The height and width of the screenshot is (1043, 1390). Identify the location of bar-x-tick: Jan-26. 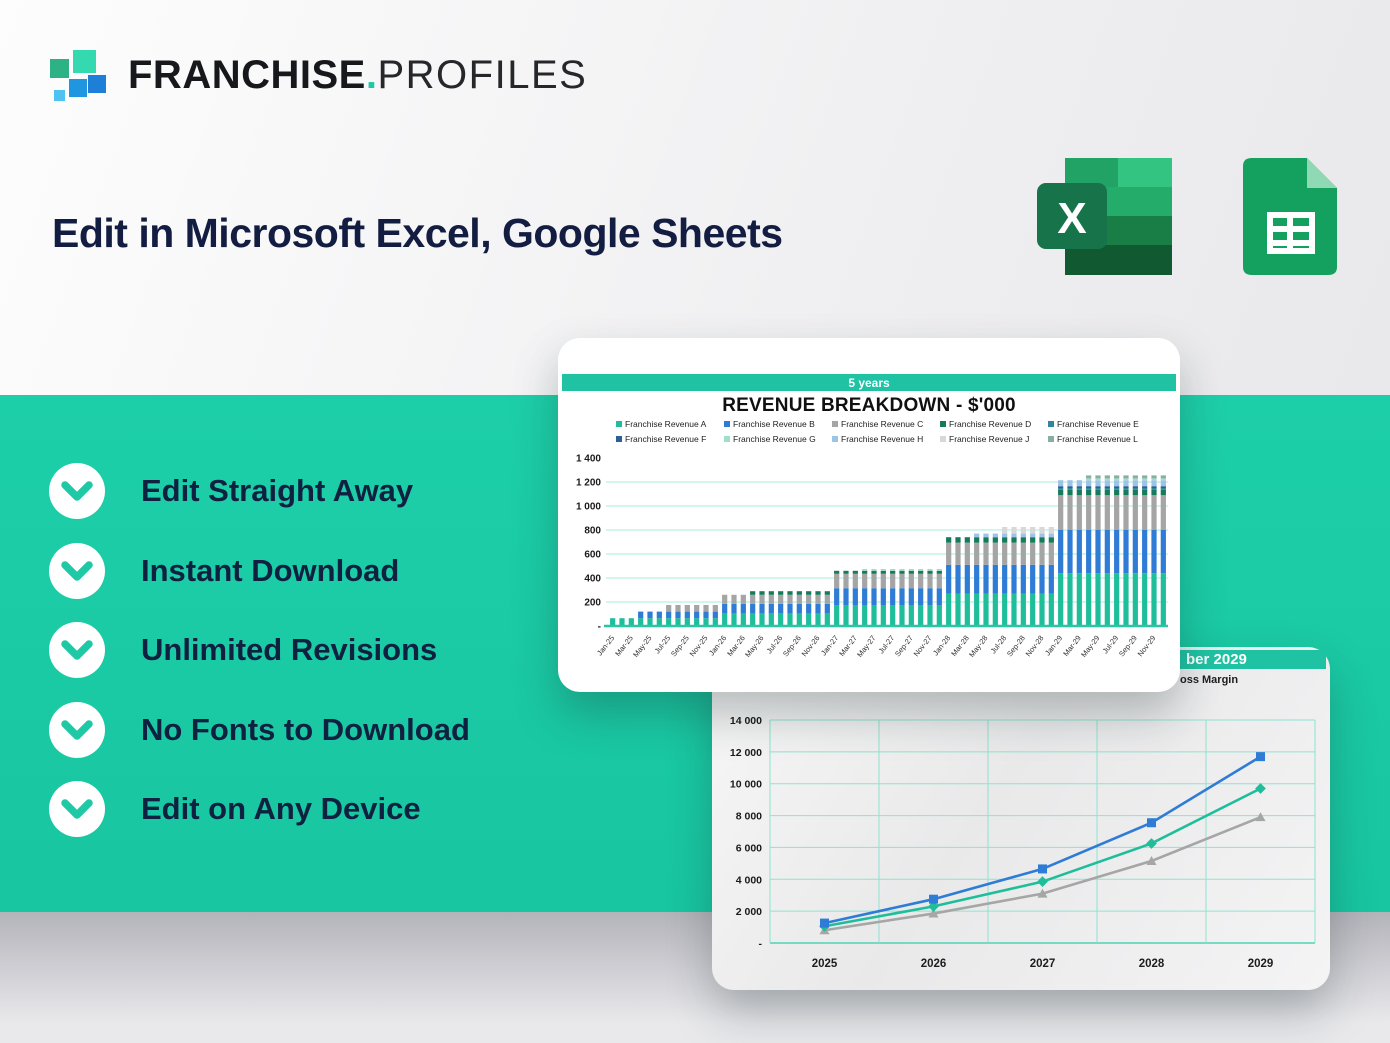
(717, 646).